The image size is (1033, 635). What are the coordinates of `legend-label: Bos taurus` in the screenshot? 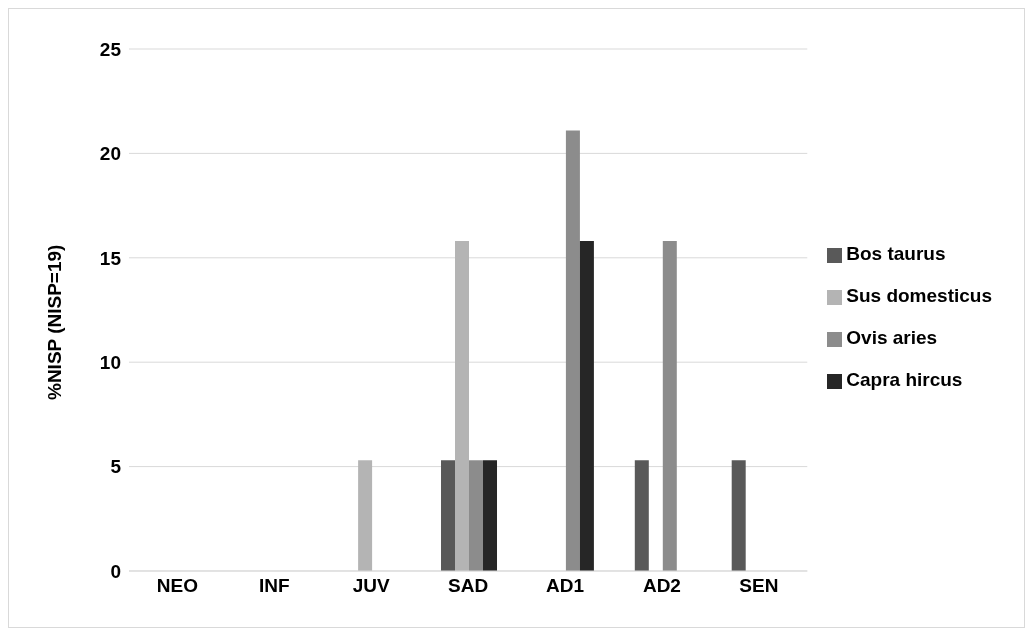 It's located at (896, 253).